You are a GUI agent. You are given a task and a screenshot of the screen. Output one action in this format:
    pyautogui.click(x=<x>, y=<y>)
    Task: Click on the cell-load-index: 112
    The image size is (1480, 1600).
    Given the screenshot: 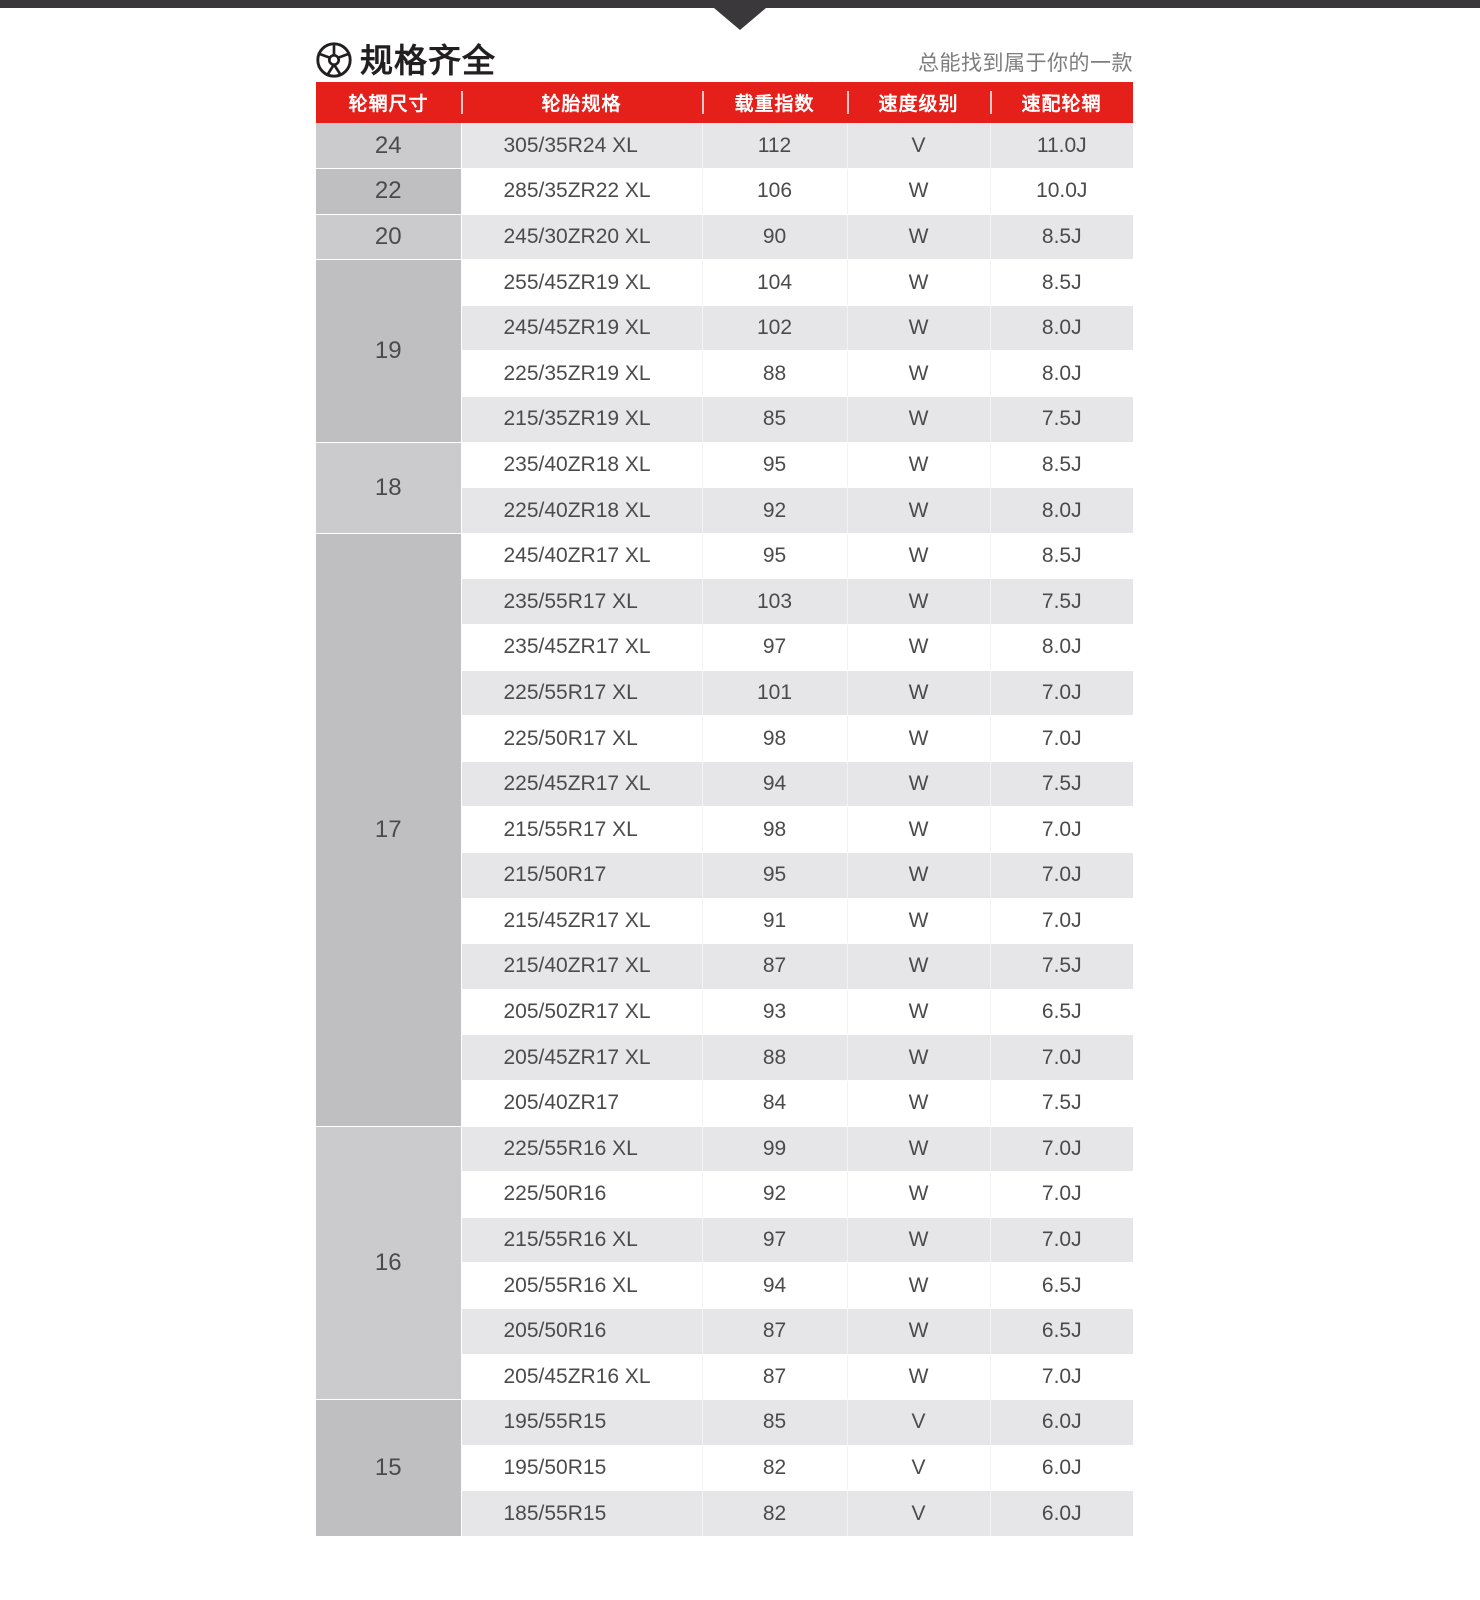 What is the action you would take?
    pyautogui.click(x=775, y=146)
    